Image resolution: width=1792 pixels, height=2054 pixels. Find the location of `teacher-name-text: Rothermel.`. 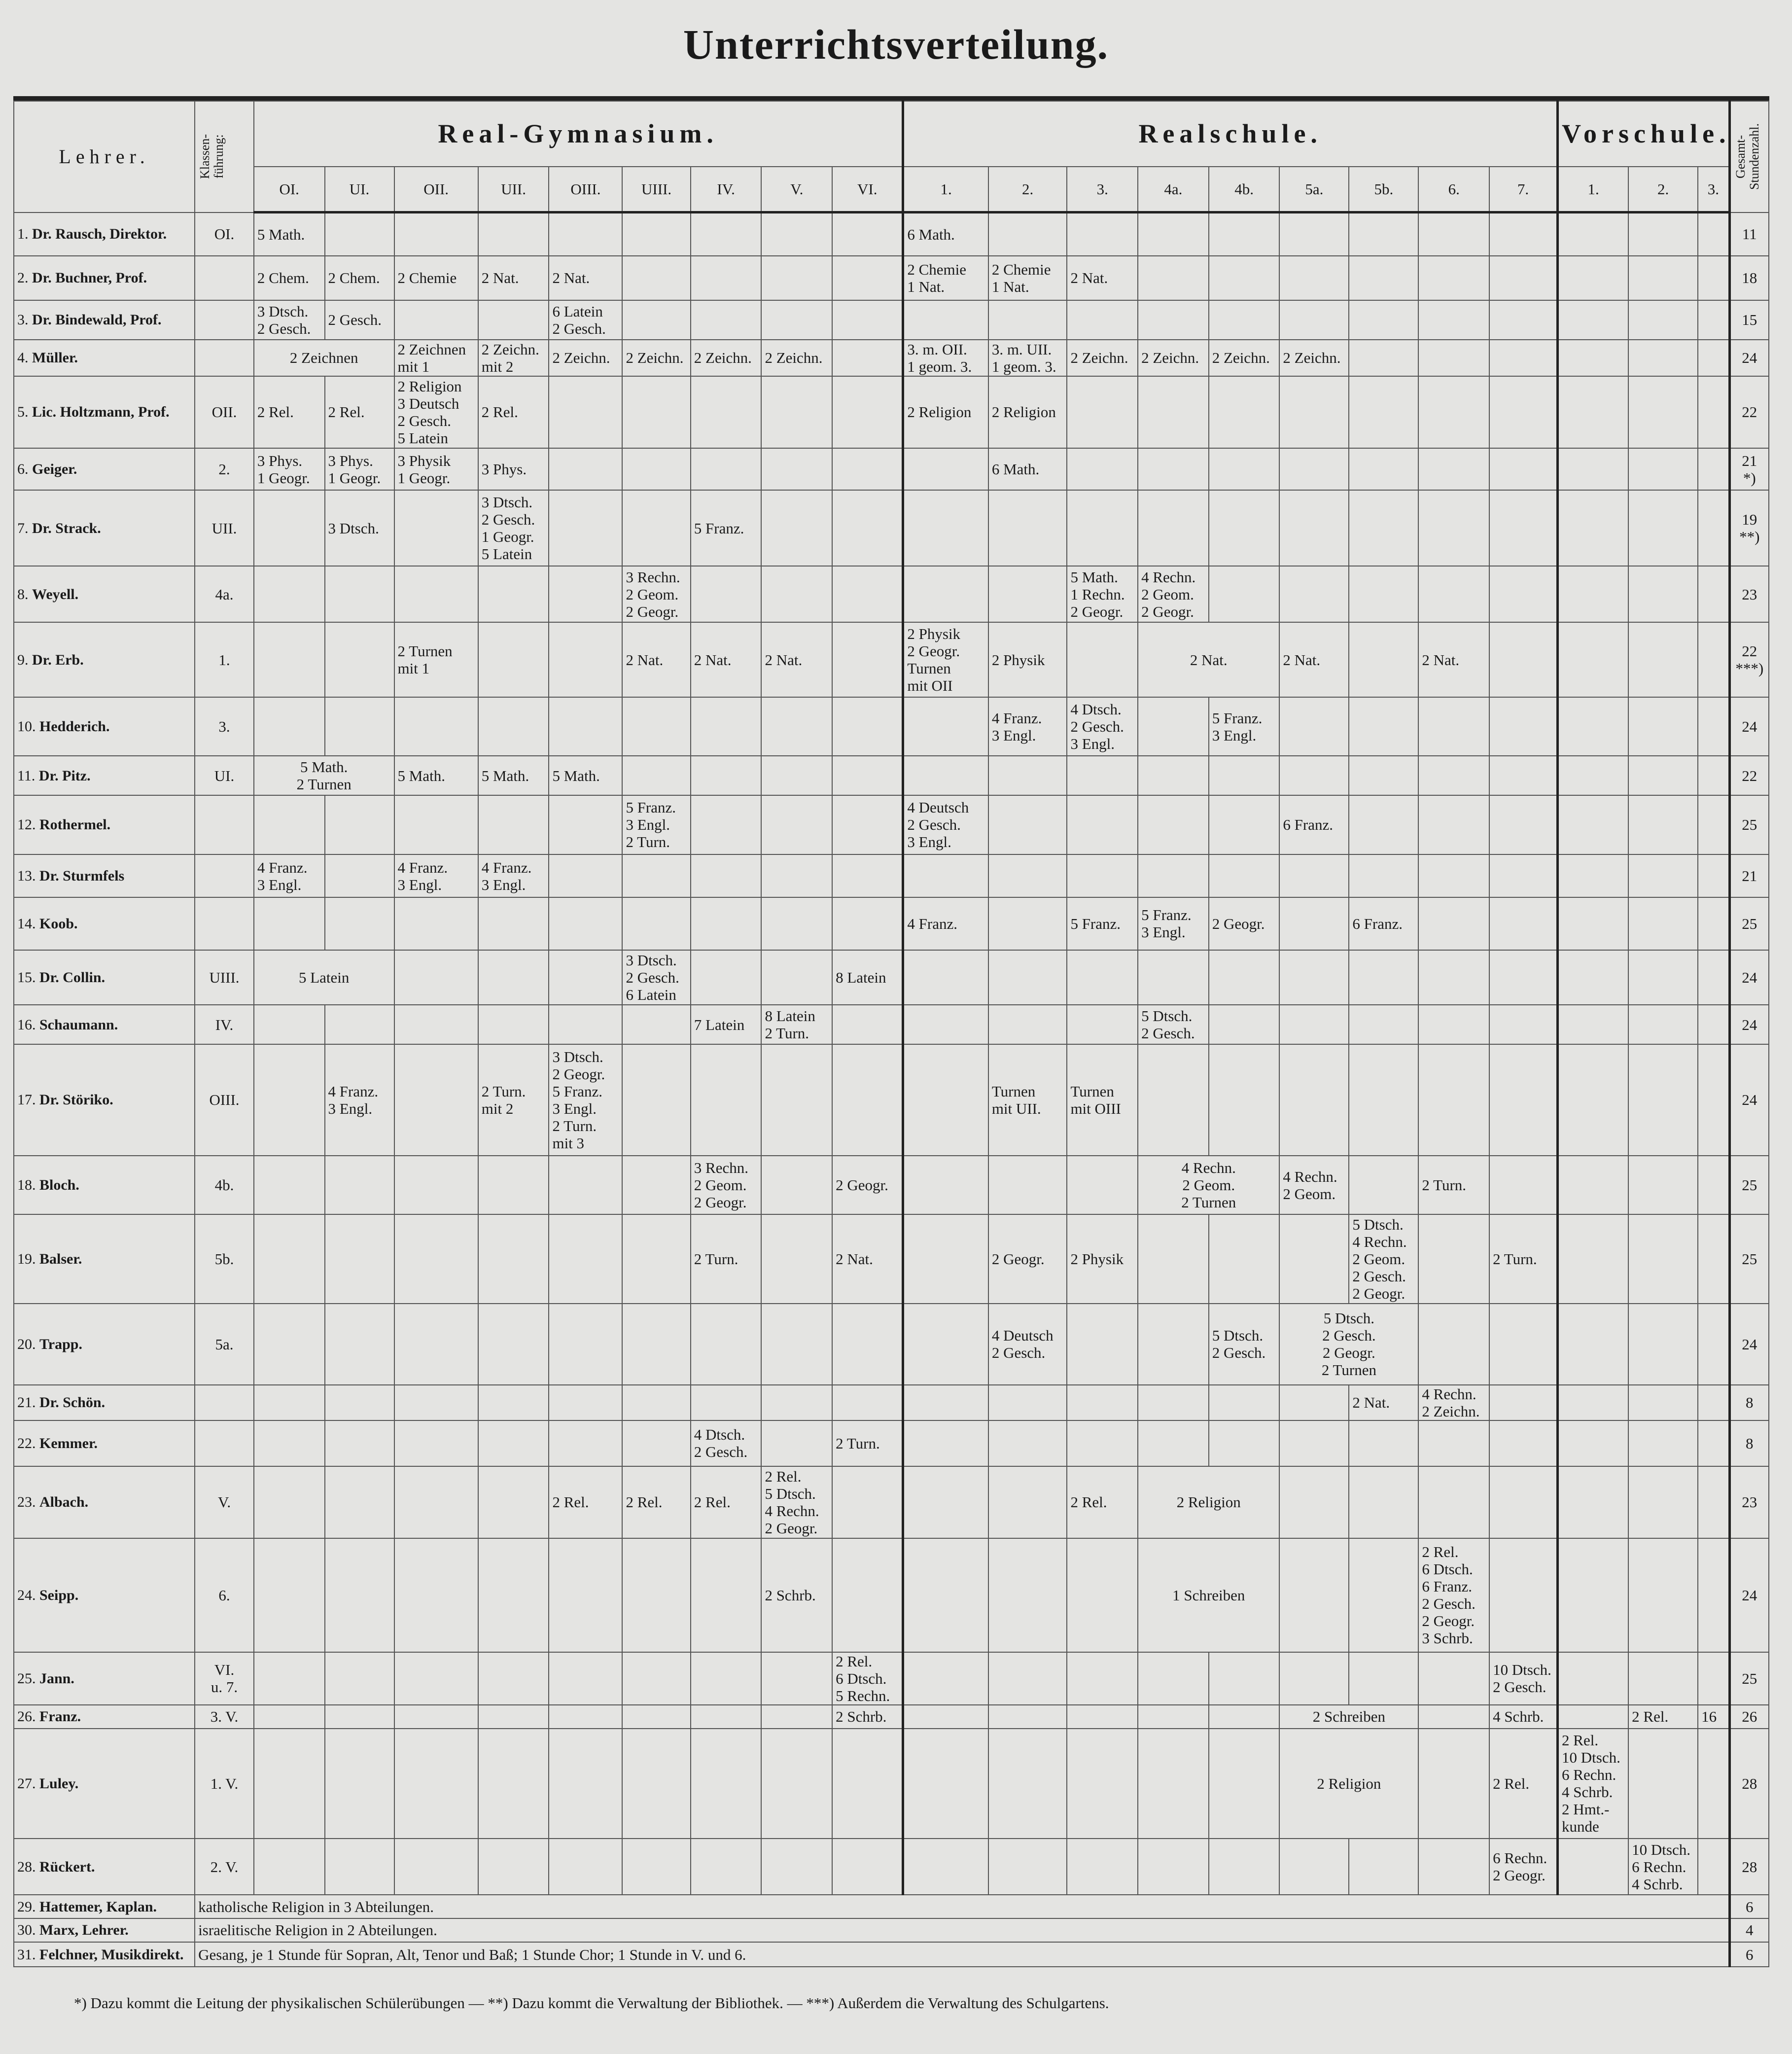

teacher-name-text: Rothermel. is located at coordinates (75, 824).